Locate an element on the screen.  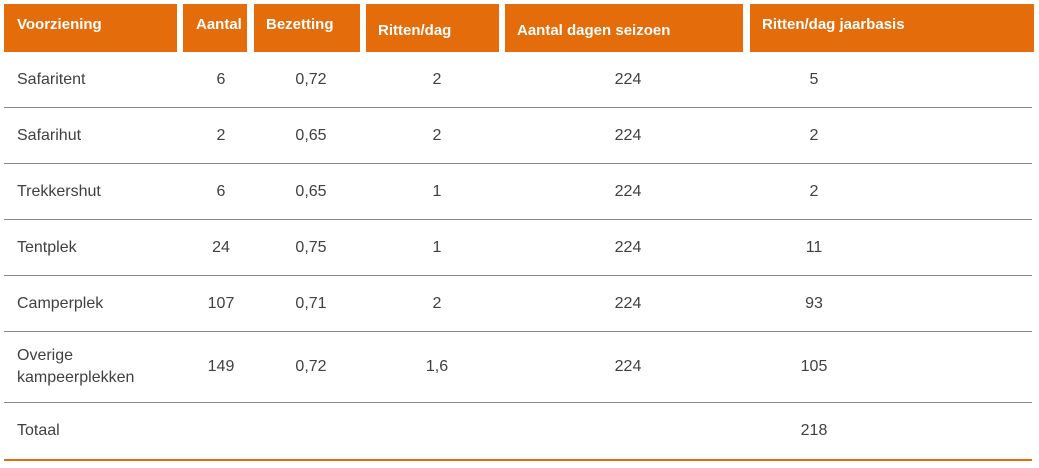
header-label-aantal-dagen-seizoen: Aantal dagen seizoen is located at coordinates (594, 30).